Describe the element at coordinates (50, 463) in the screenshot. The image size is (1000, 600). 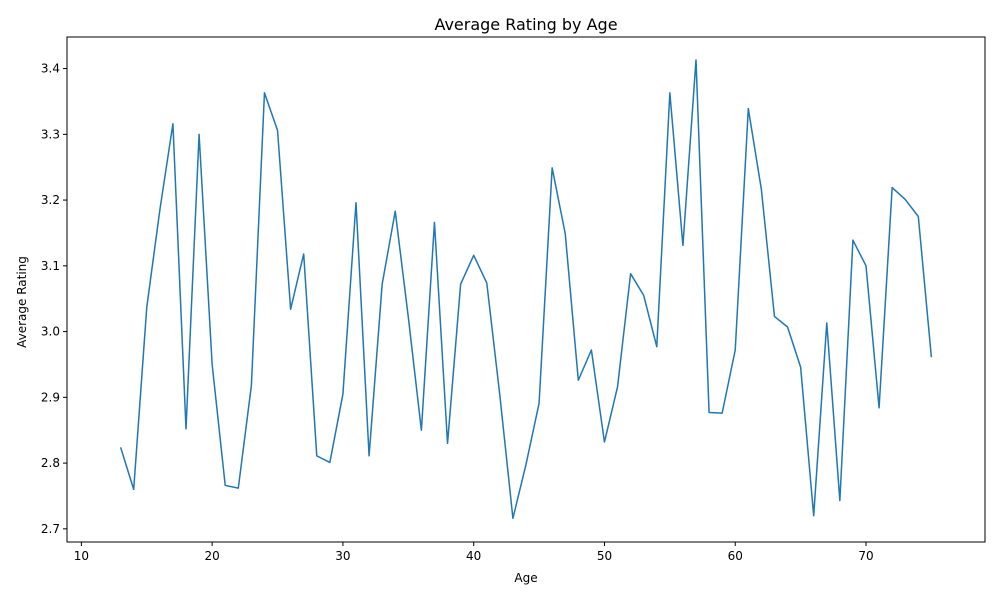
I see `y-tick-label: 2.8` at that location.